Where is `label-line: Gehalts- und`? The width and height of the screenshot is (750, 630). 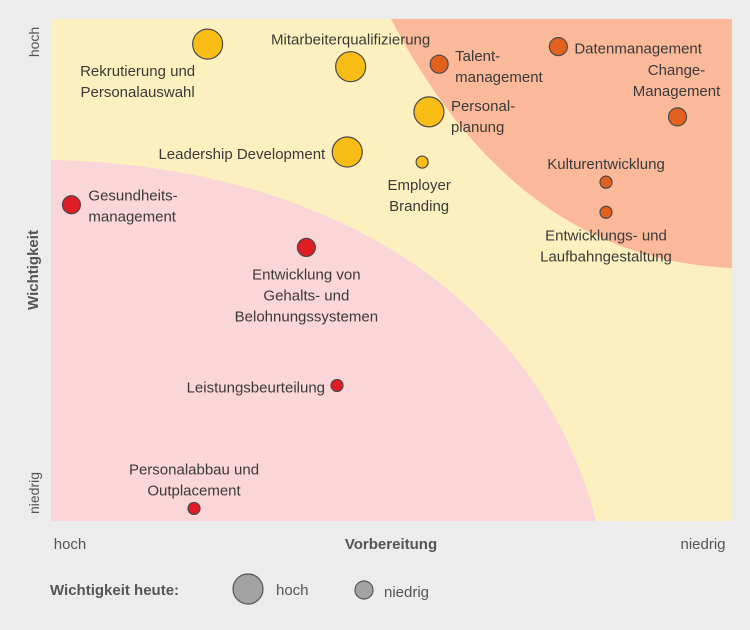 label-line: Gehalts- und is located at coordinates (306, 295).